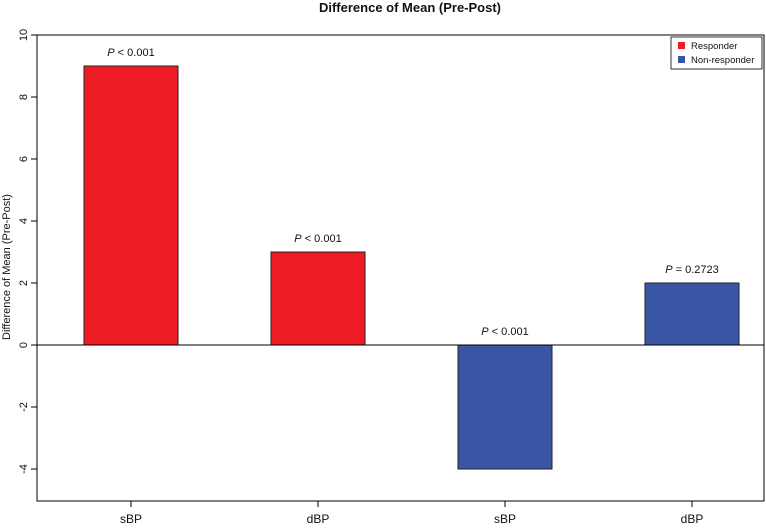 This screenshot has width=766, height=529. Describe the element at coordinates (692, 270) in the screenshot. I see `p-value-label: P = 0.2723` at that location.